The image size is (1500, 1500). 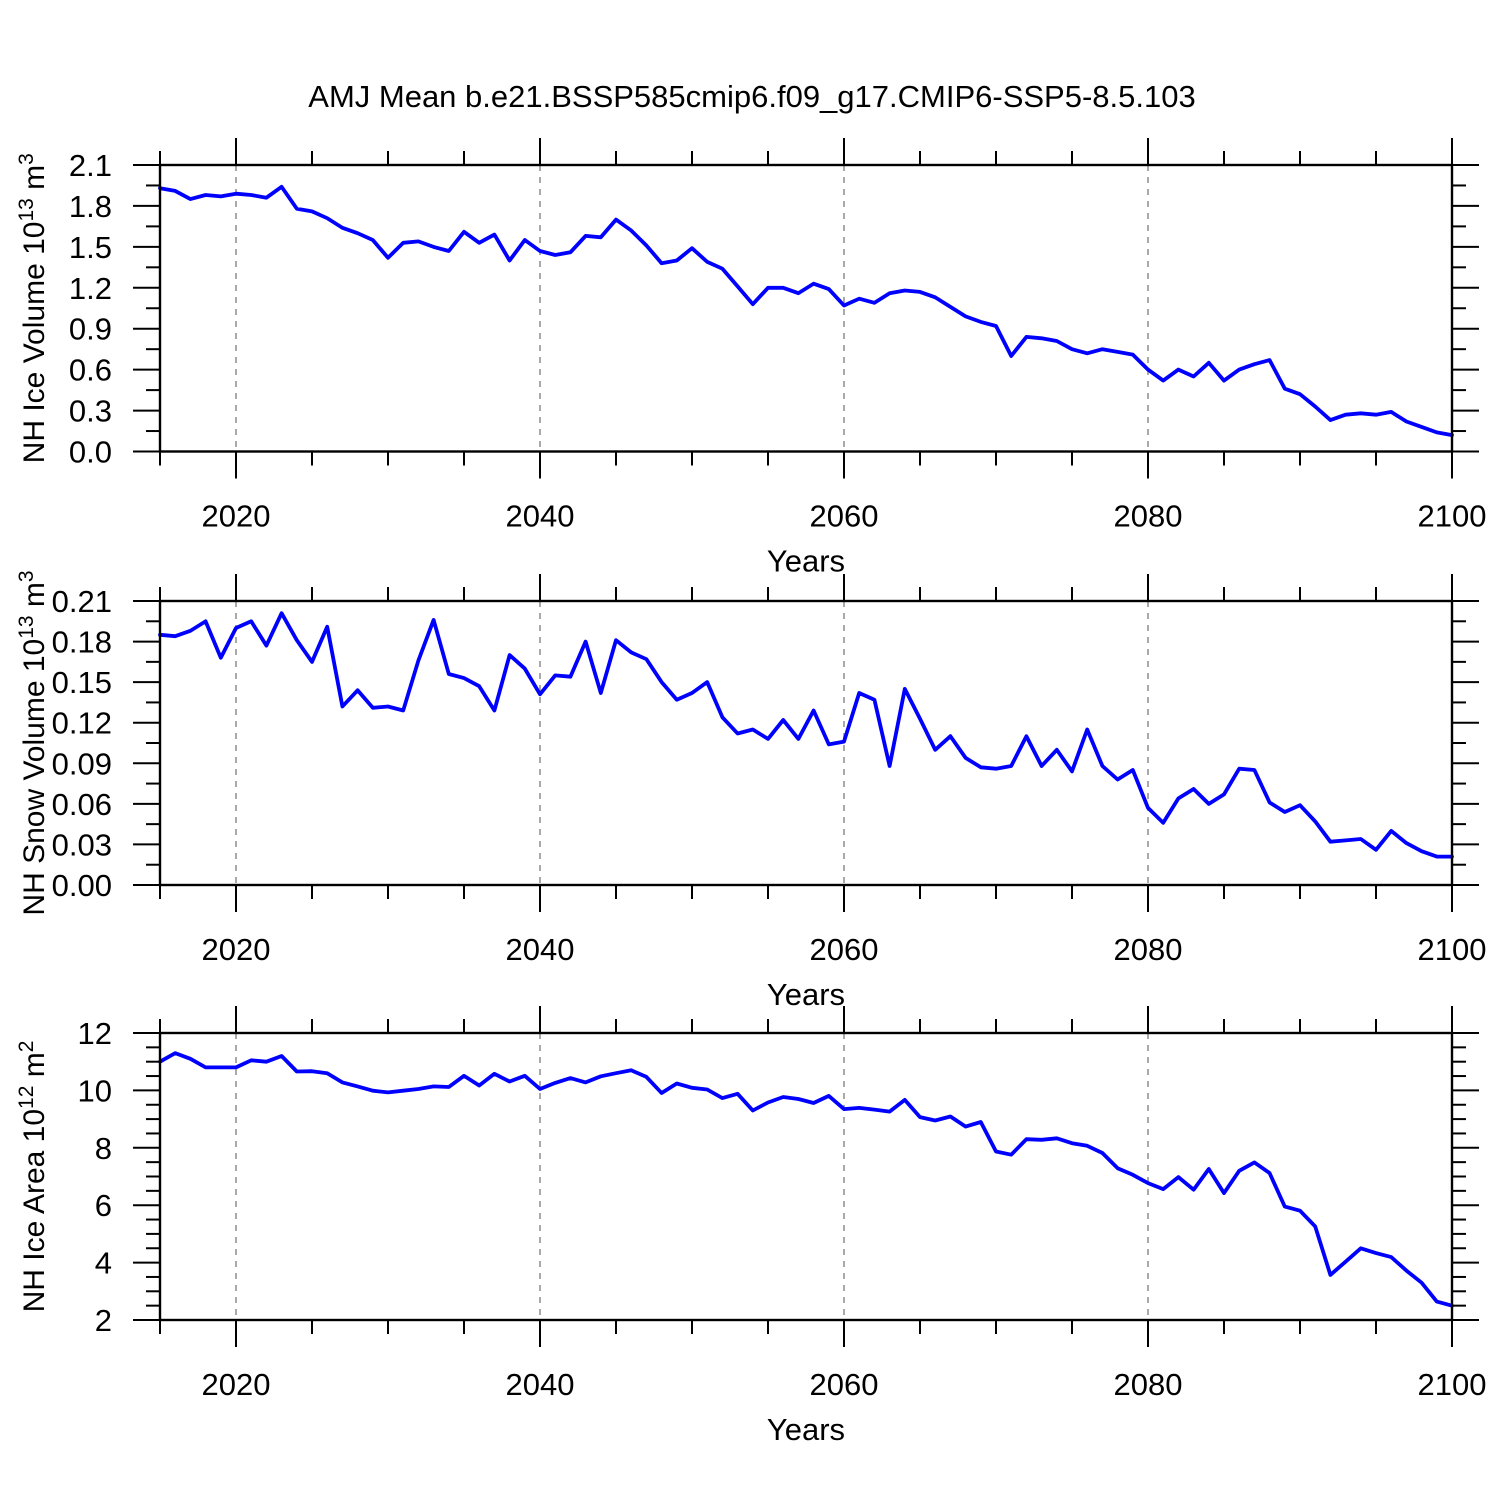 What do you see at coordinates (90, 247) in the screenshot?
I see `y-tick-label: 1.5` at bounding box center [90, 247].